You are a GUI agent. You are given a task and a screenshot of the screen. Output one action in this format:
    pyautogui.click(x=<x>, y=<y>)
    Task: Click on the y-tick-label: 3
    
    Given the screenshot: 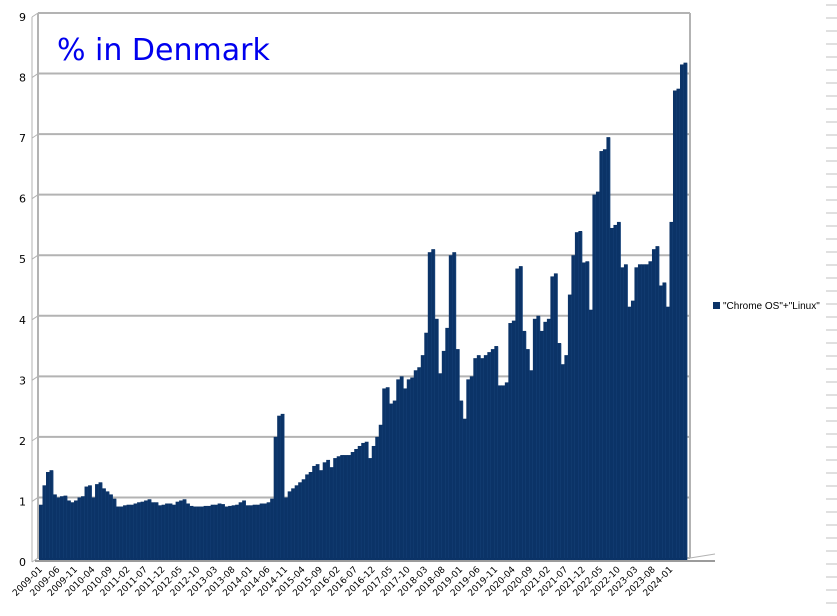 What is the action you would take?
    pyautogui.click(x=22, y=380)
    